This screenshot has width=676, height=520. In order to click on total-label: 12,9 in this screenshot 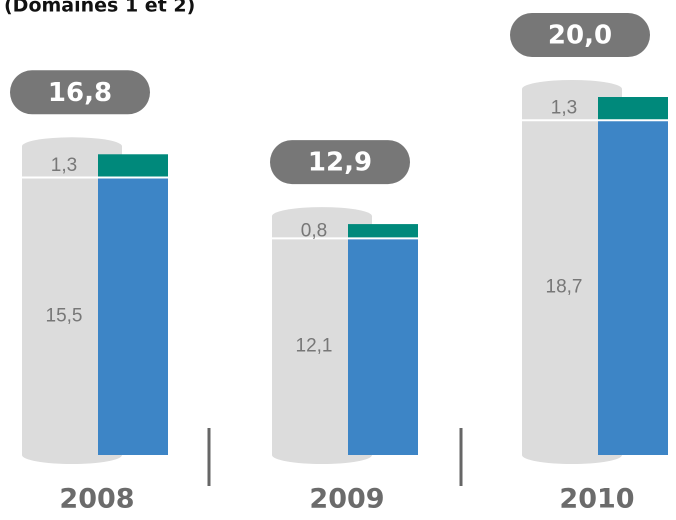, I will do `click(340, 163)`.